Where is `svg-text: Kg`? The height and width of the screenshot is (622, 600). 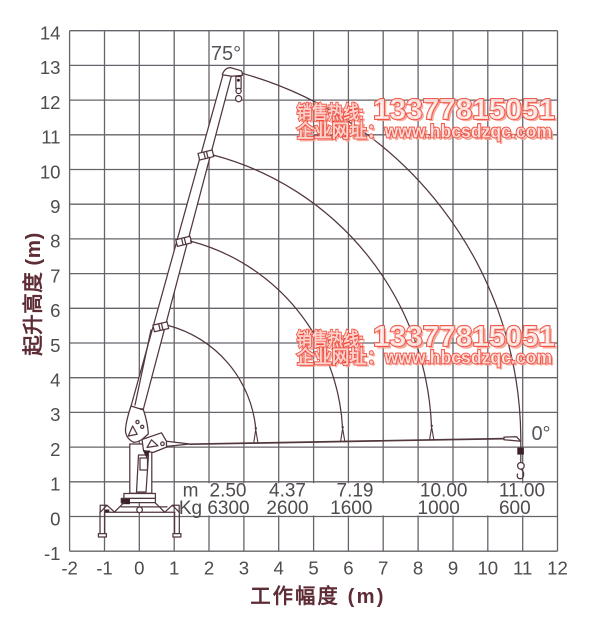 svg-text: Kg is located at coordinates (190, 508).